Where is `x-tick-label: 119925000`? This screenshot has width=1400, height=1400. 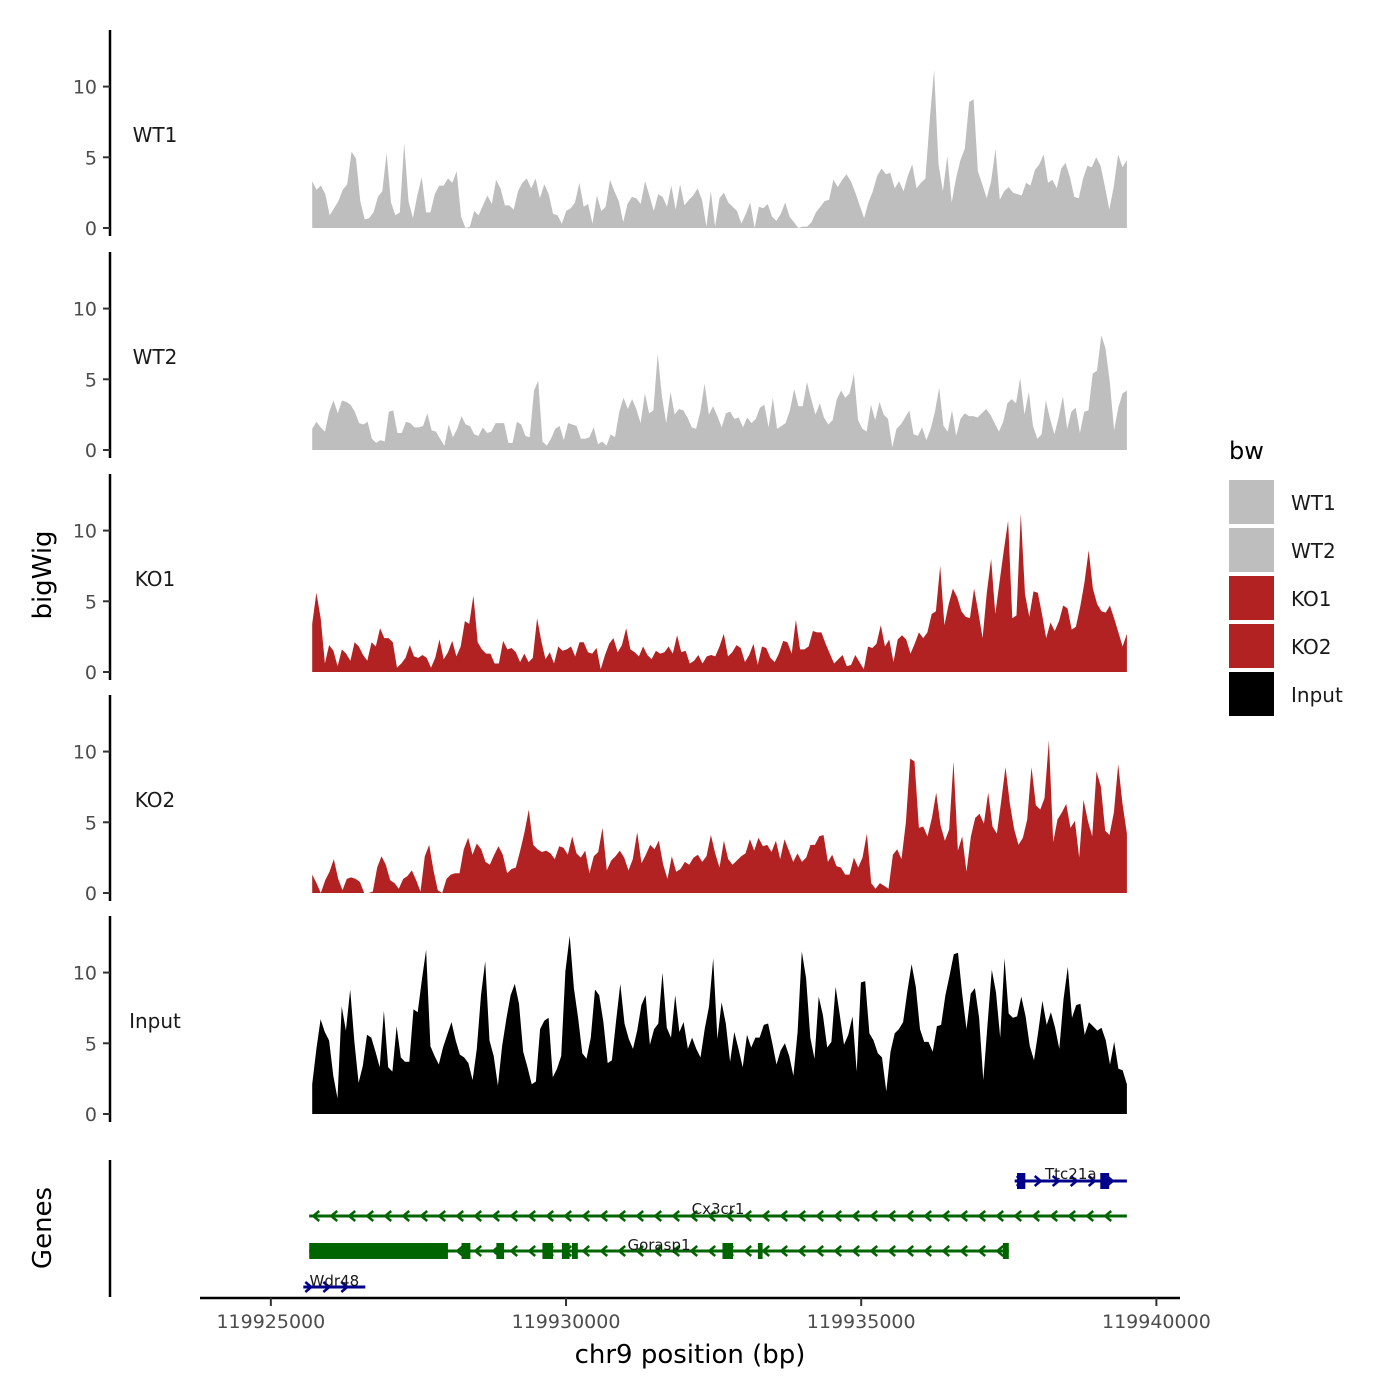 x-tick-label: 119925000 is located at coordinates (270, 1322).